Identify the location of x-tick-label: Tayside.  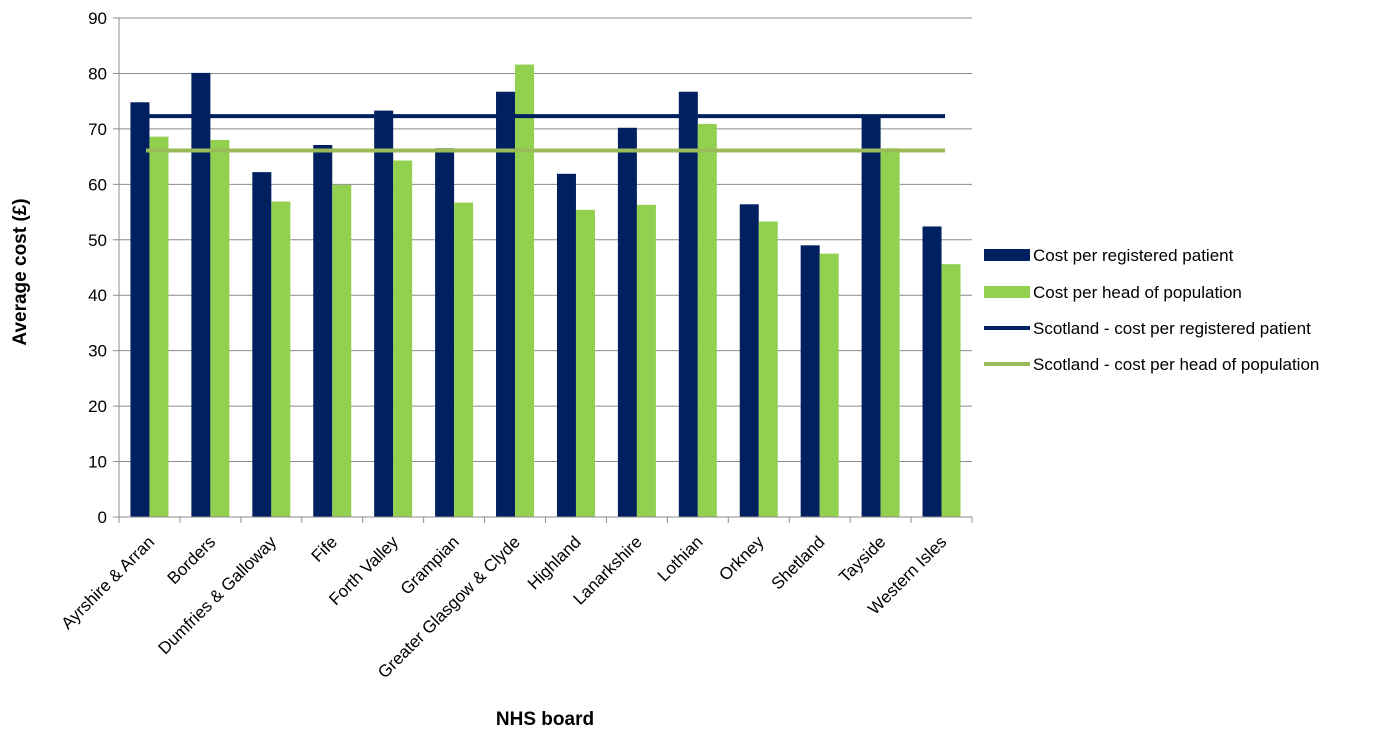
(862, 559).